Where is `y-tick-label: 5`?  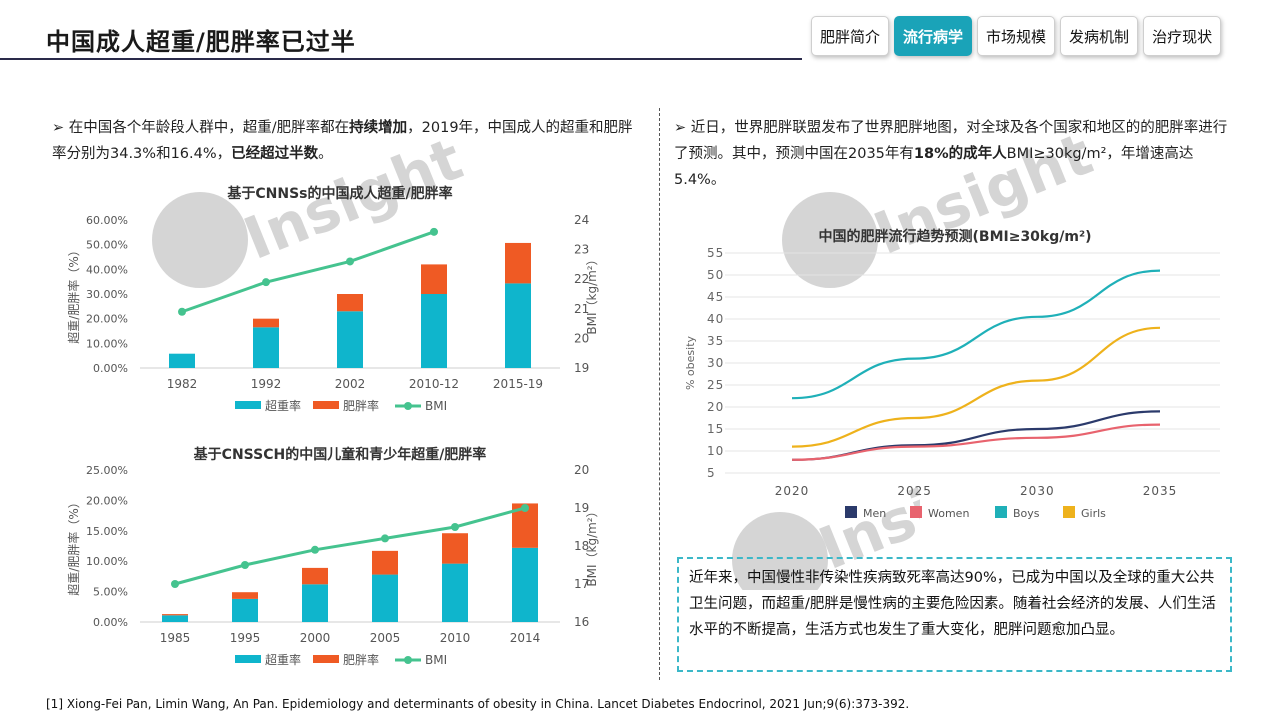
y-tick-label: 5 is located at coordinates (711, 473).